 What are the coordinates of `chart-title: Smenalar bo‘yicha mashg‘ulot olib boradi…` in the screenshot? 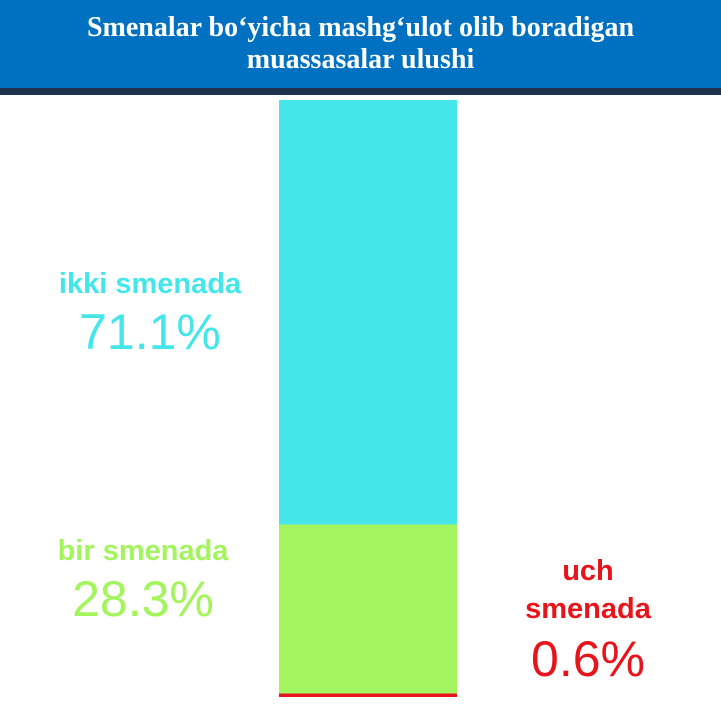 It's located at (360, 43).